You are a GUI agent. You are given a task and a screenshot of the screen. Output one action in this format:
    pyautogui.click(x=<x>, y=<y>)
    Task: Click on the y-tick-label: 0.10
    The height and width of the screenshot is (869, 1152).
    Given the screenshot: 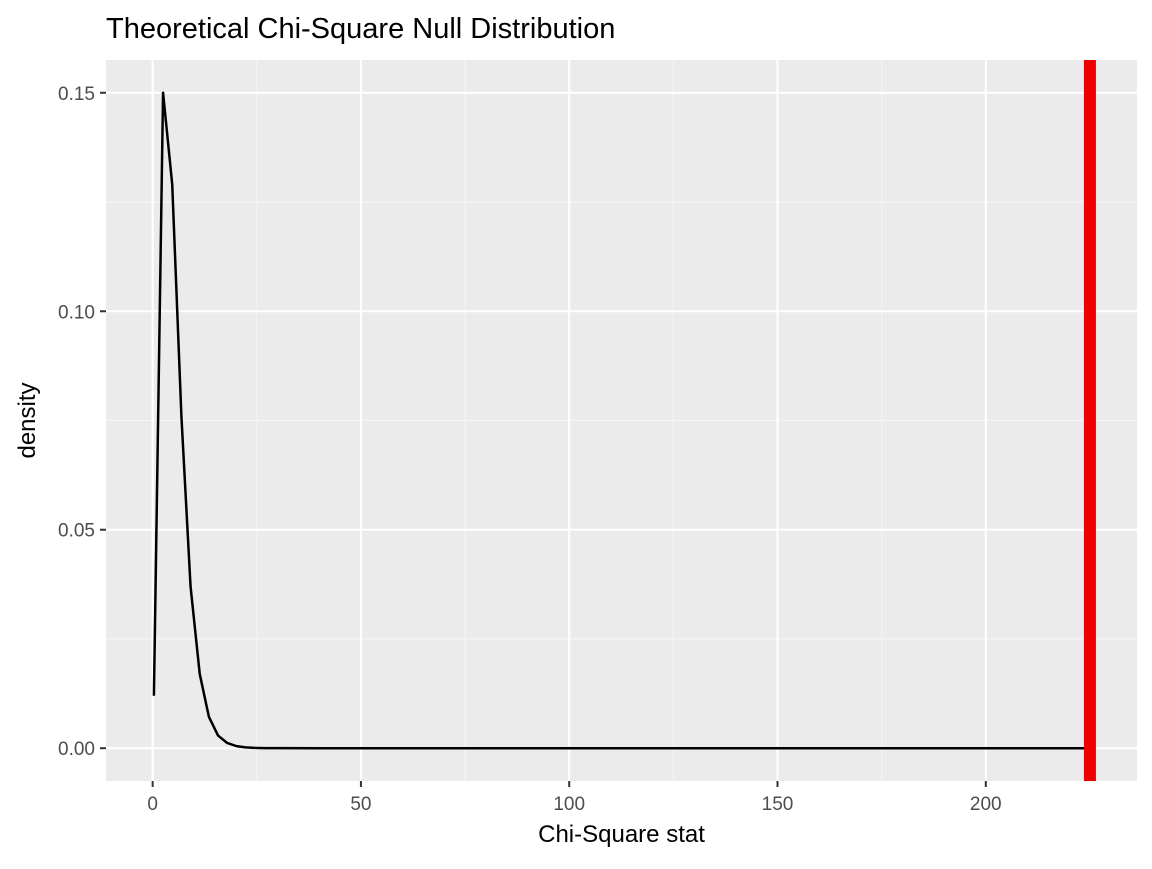 What is the action you would take?
    pyautogui.click(x=76, y=312)
    